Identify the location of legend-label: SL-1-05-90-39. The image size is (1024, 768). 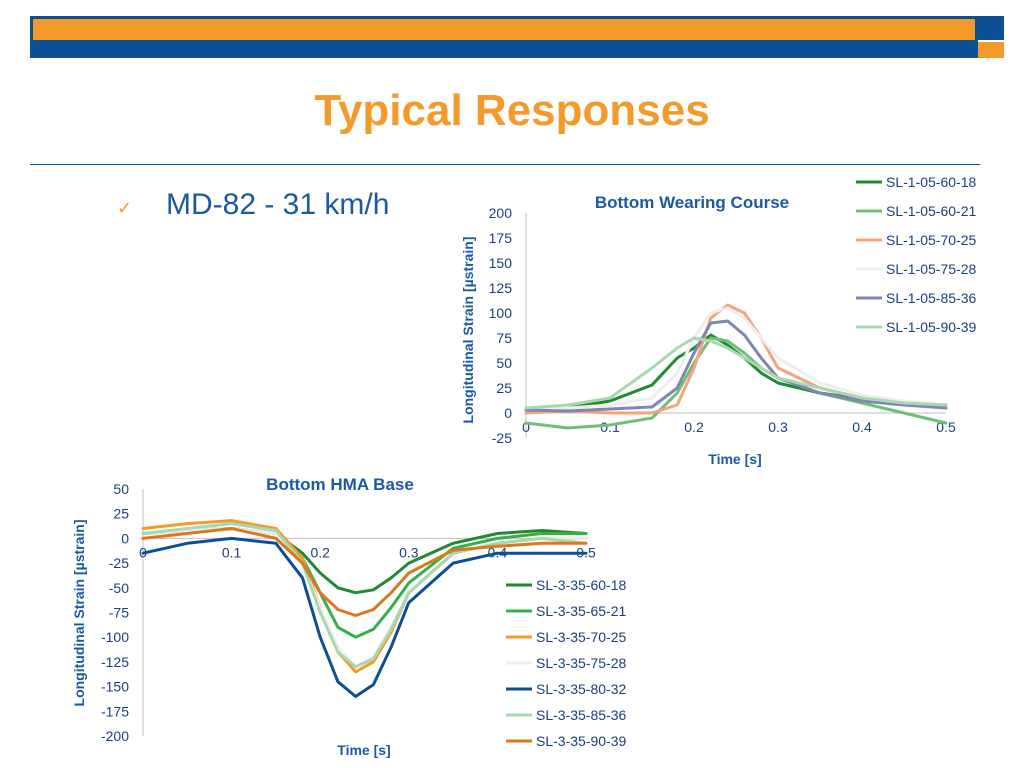
(931, 327).